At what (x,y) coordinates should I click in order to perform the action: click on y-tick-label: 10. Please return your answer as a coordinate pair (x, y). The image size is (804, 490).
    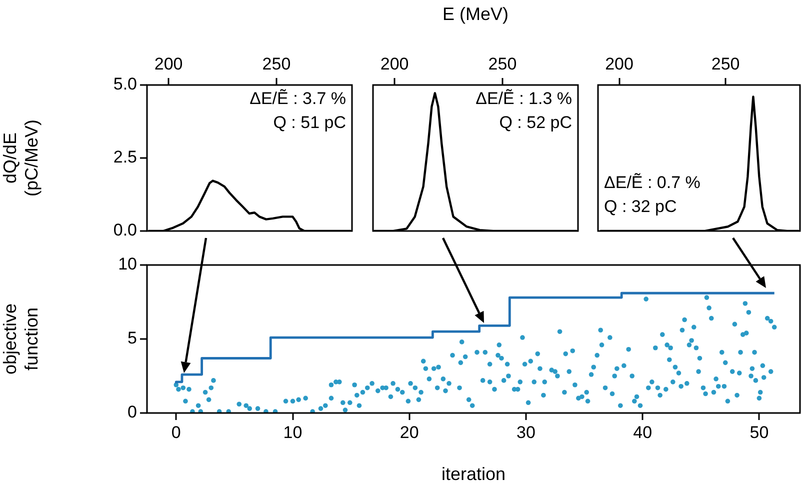
    Looking at the image, I should click on (127, 264).